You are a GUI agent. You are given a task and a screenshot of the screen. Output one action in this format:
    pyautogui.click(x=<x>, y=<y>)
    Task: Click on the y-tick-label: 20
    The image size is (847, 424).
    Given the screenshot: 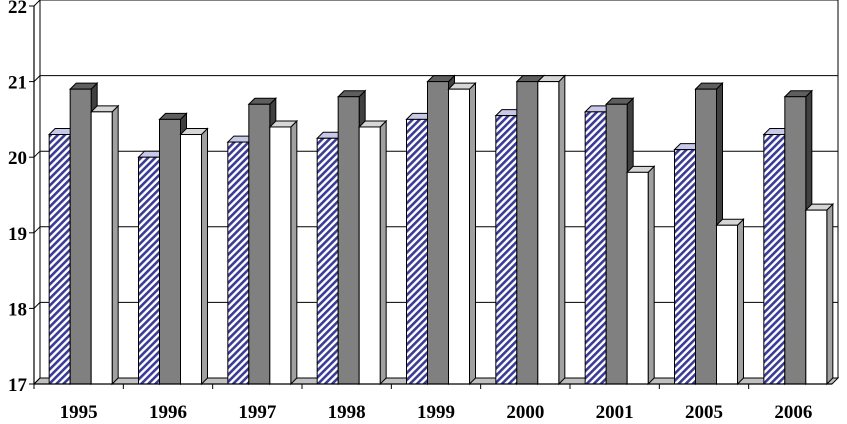 What is the action you would take?
    pyautogui.click(x=17, y=158)
    